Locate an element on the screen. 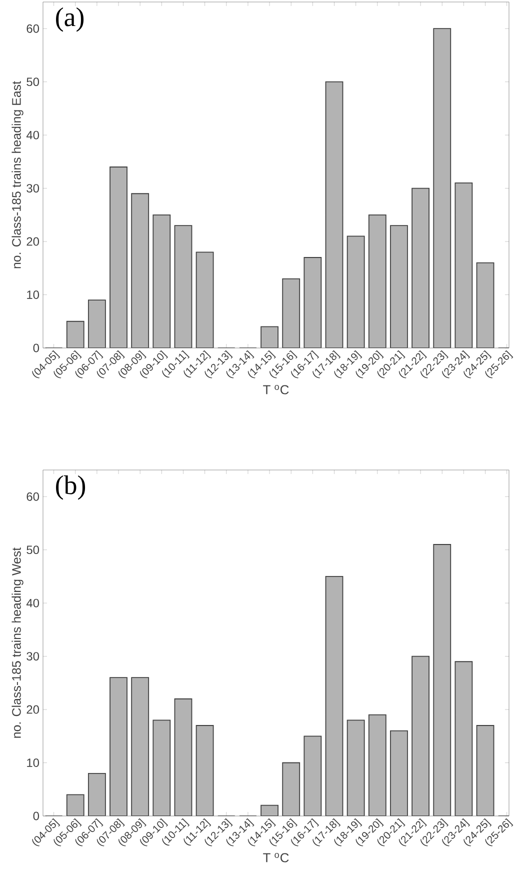 The height and width of the screenshot is (893, 520). y-axis-title: no. Class-185 trains heading West is located at coordinates (18, 642).